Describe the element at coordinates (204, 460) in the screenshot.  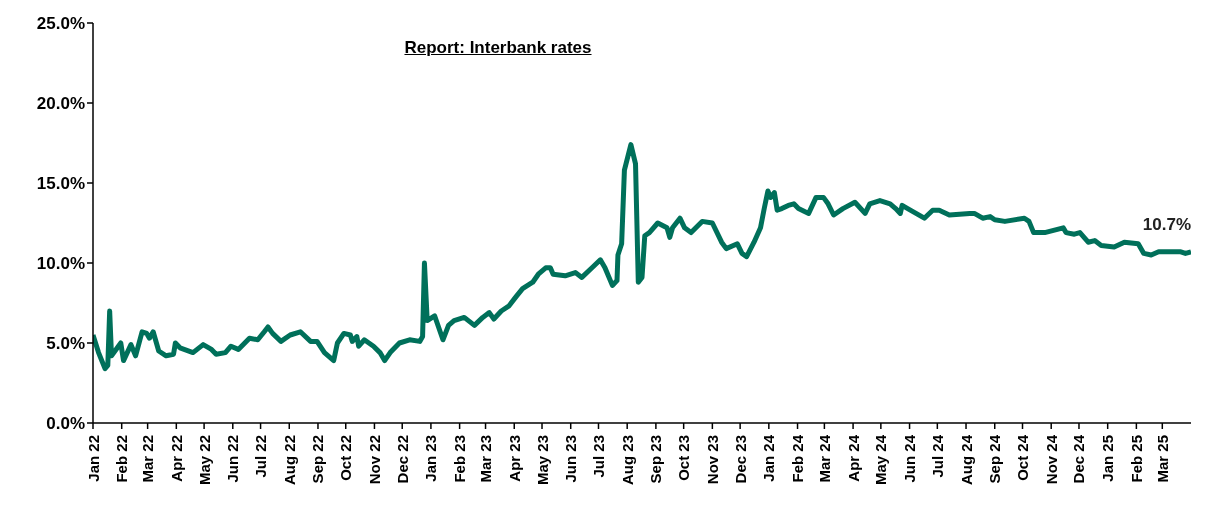
I see `x-tick-label: May 22` at that location.